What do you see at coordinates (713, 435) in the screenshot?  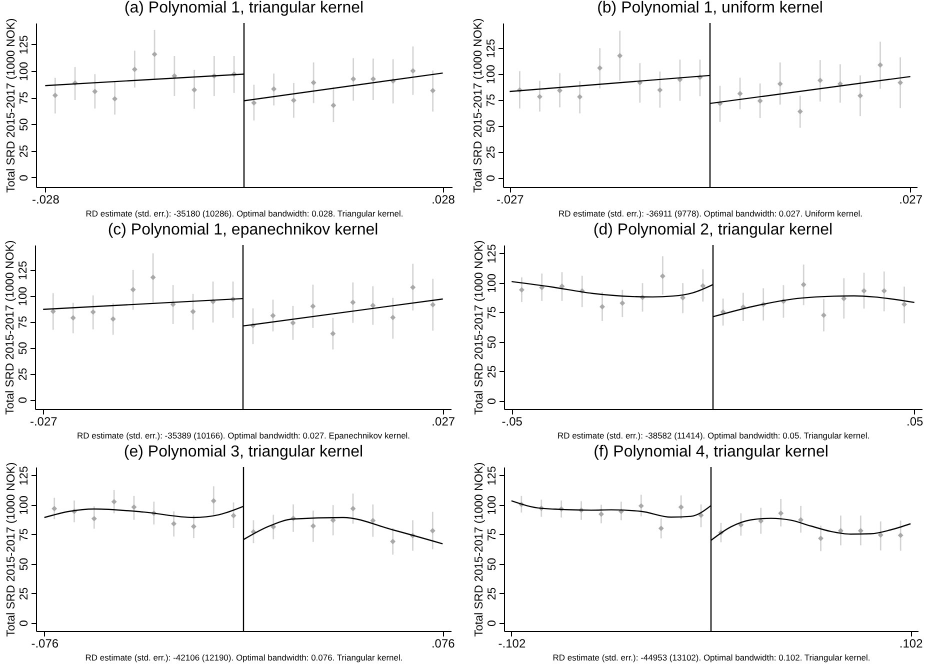 I see `text: RD estimate (std. err.): -38582 (11414). Optimal bandwidth: 0.05. Triangular kernel.` at bounding box center [713, 435].